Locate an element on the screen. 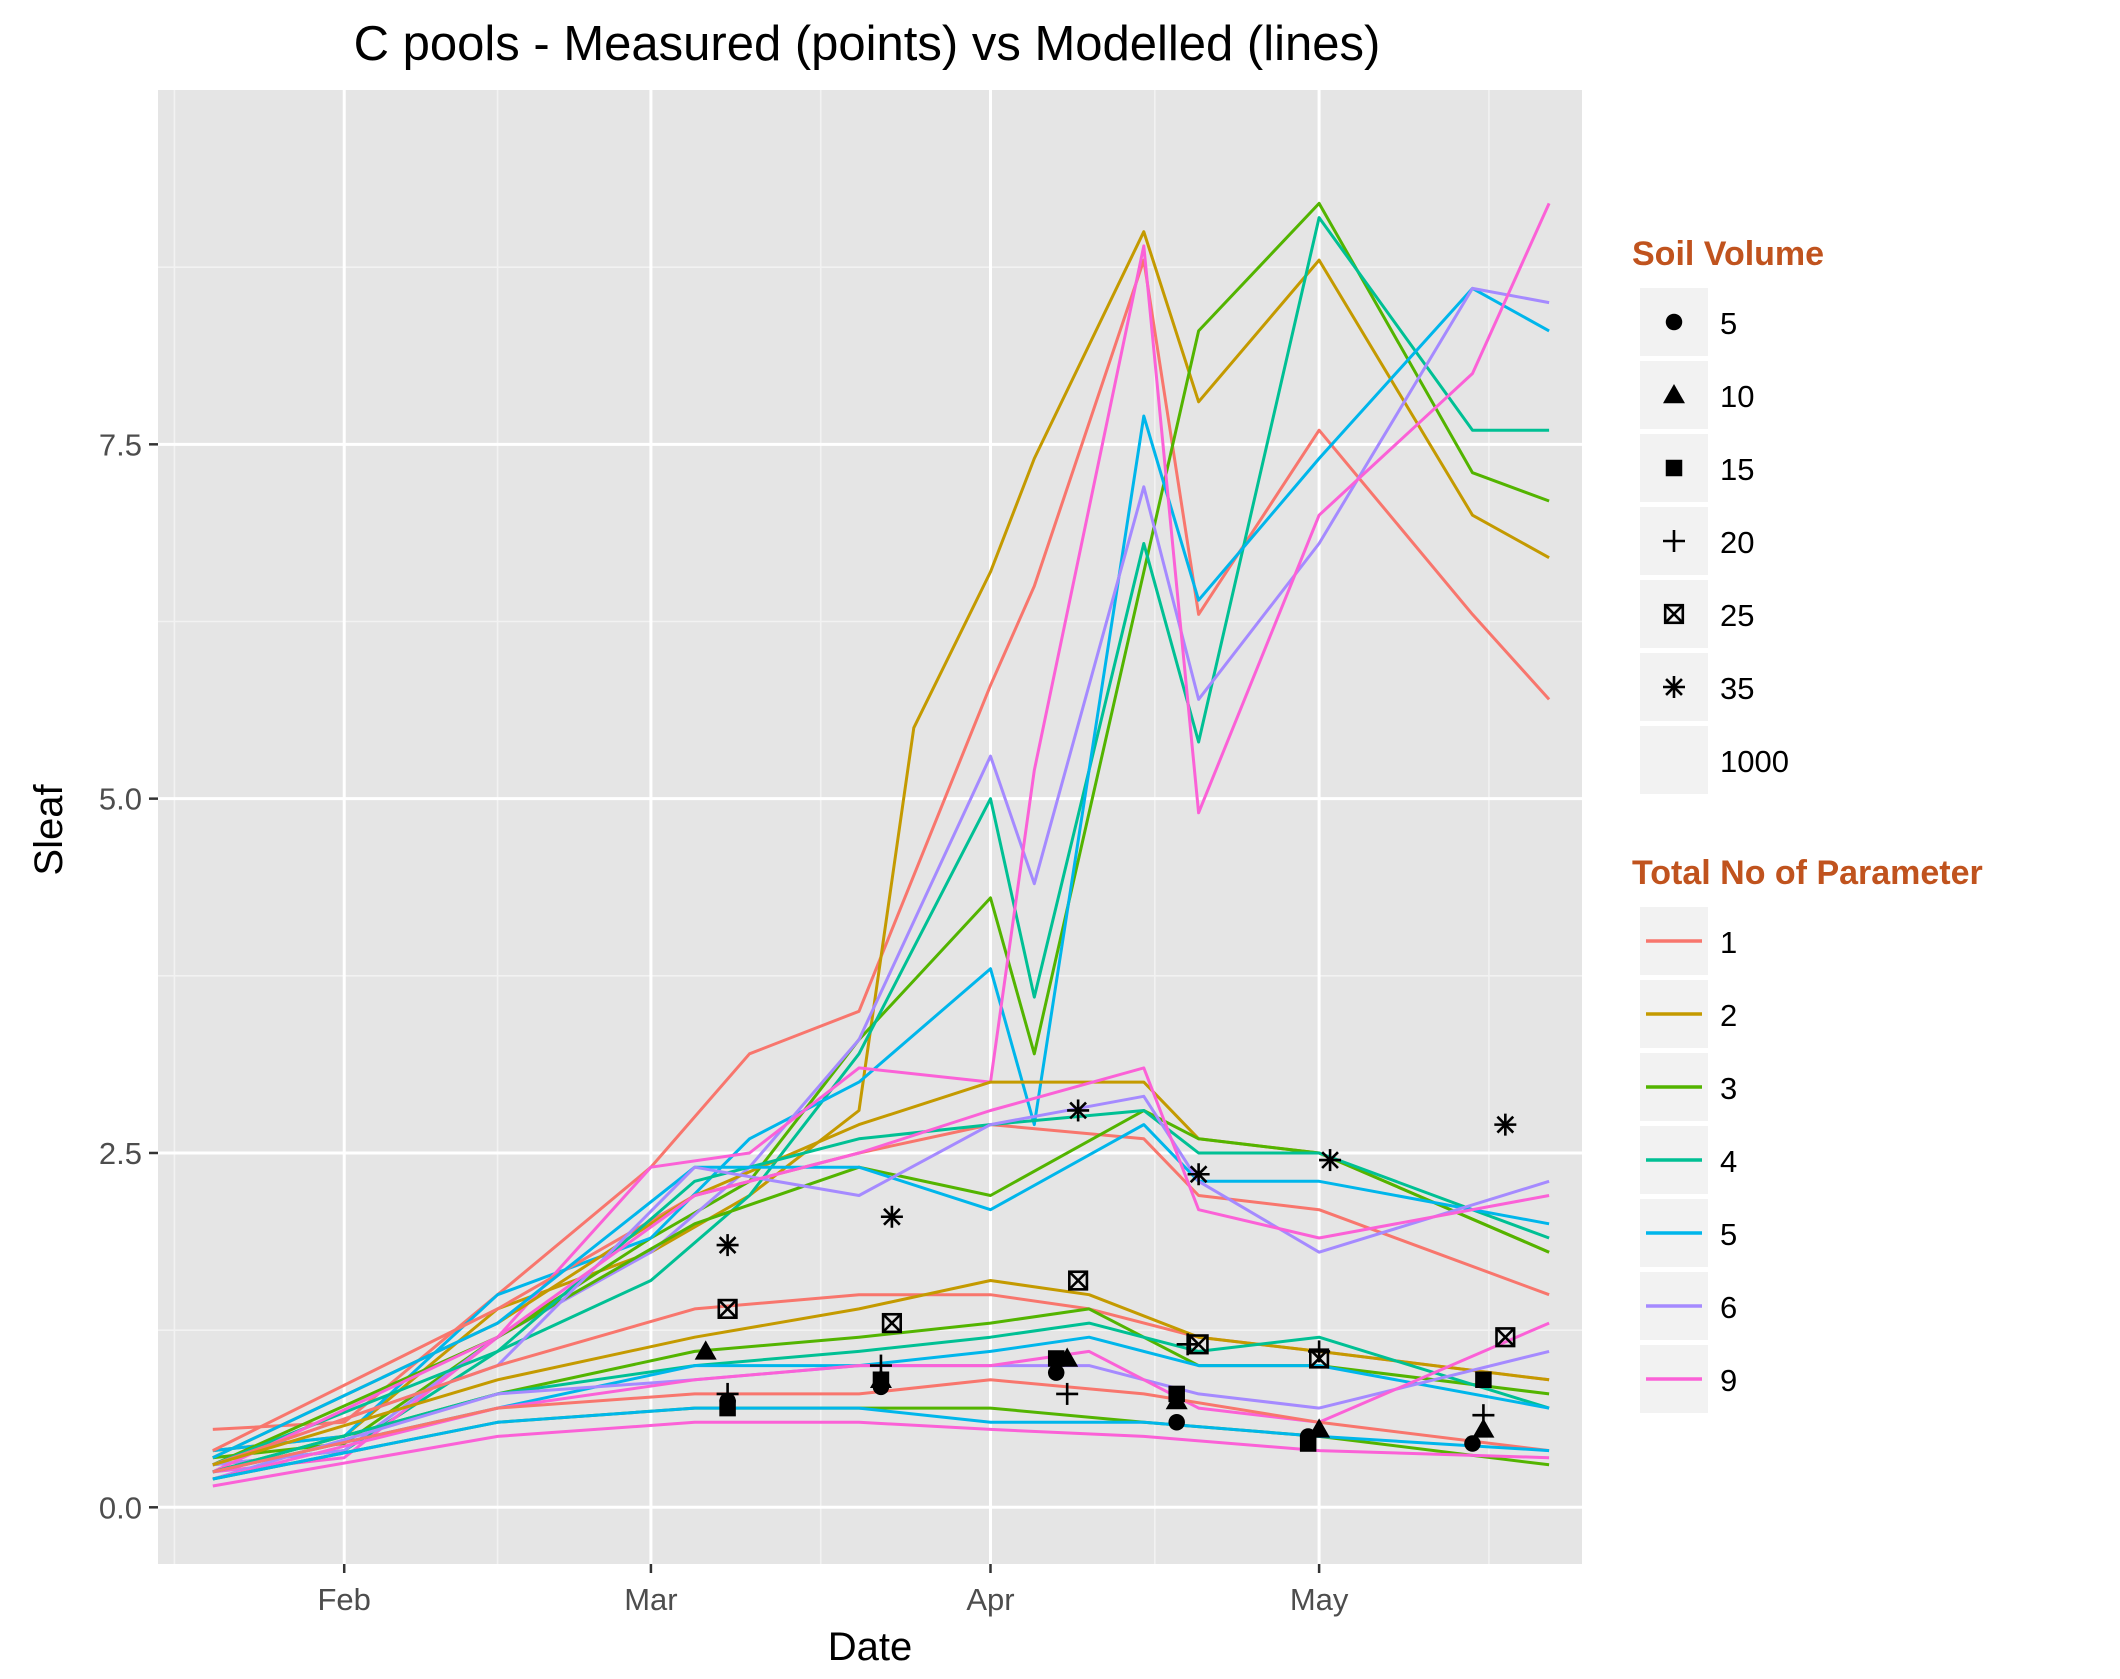  x-tick-label: May is located at coordinates (1319, 1599).